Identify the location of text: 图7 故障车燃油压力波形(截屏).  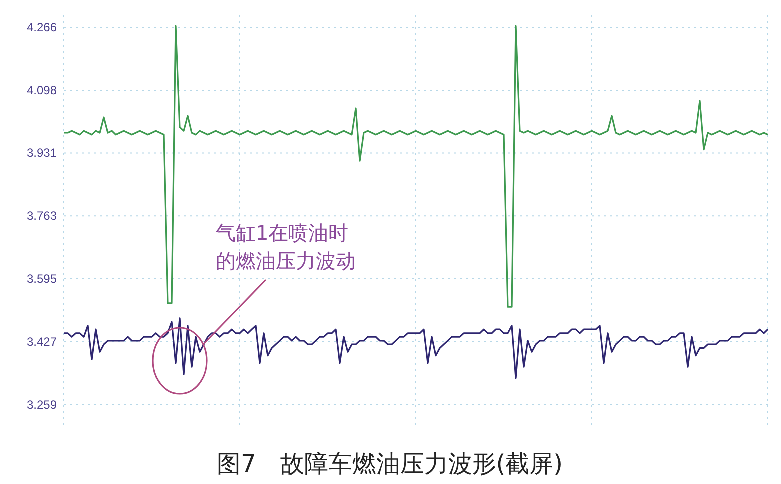
(390, 464).